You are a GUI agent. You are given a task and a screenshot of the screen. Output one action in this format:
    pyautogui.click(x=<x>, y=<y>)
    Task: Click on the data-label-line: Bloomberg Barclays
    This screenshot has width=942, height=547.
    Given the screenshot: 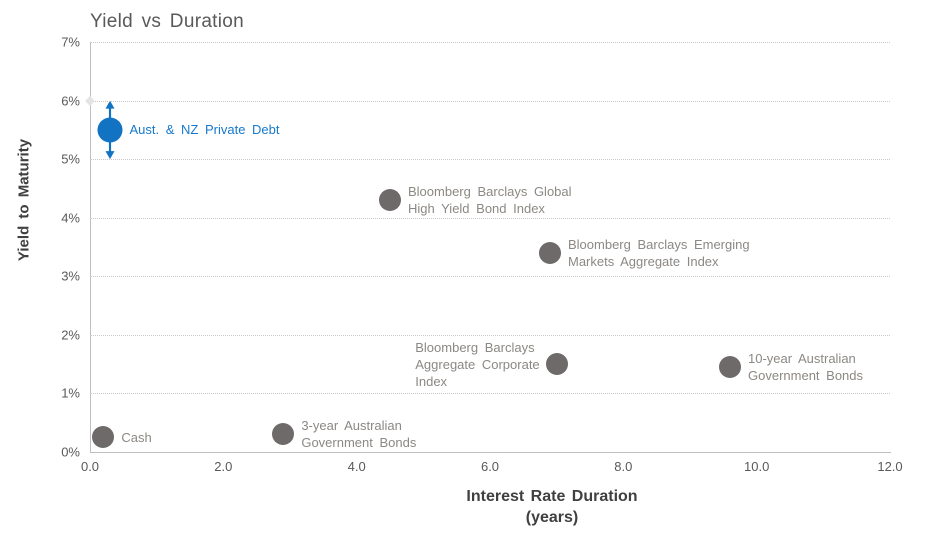 What is the action you would take?
    pyautogui.click(x=475, y=347)
    